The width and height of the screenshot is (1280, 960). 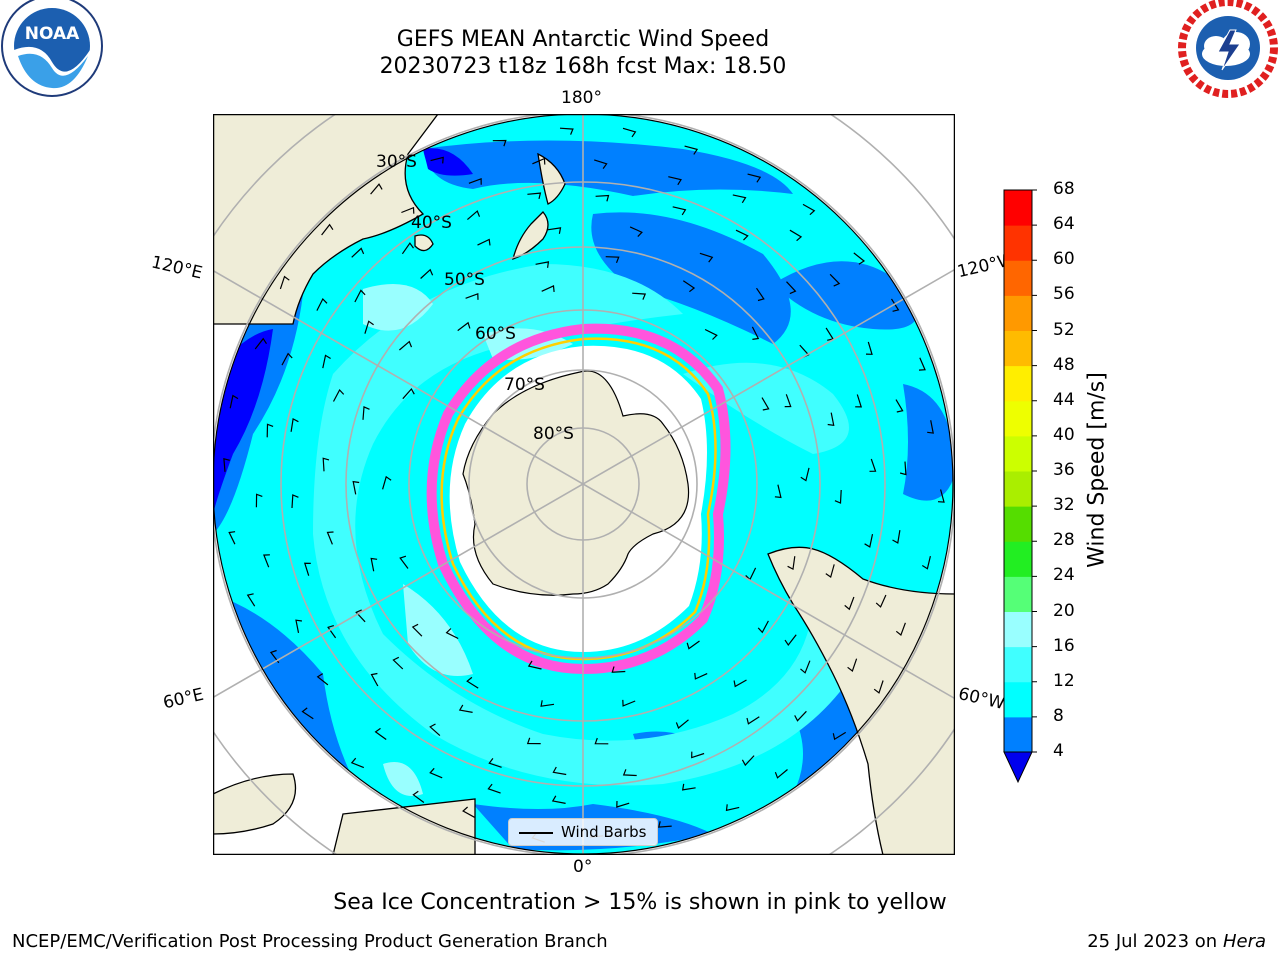 What do you see at coordinates (1064, 610) in the screenshot?
I see `colorbar-tick-label: 20` at bounding box center [1064, 610].